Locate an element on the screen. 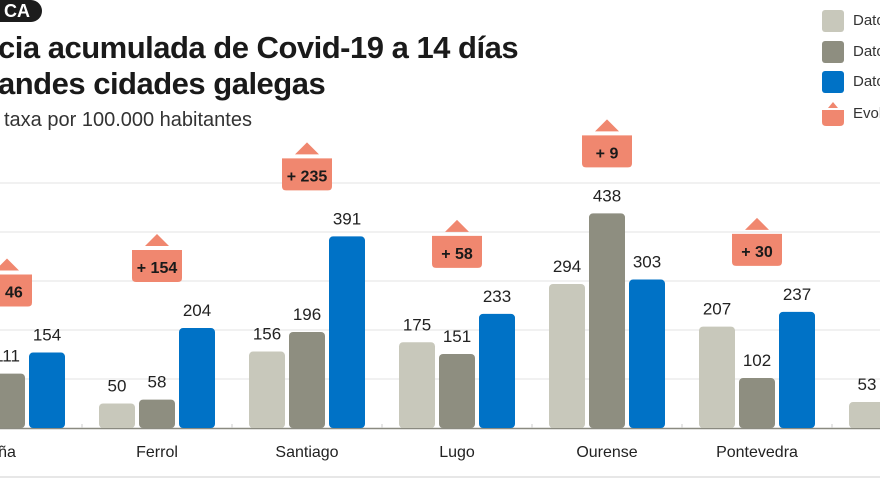  chart-title-line2: andes cidades galegas is located at coordinates (163, 83).